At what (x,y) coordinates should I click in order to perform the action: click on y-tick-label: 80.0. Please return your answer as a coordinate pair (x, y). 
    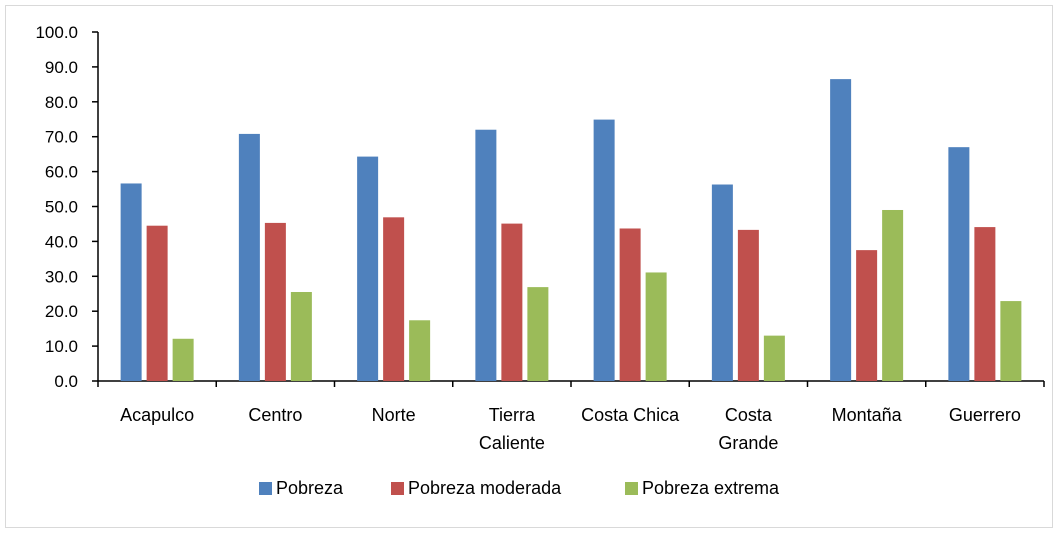
    Looking at the image, I should click on (61, 102).